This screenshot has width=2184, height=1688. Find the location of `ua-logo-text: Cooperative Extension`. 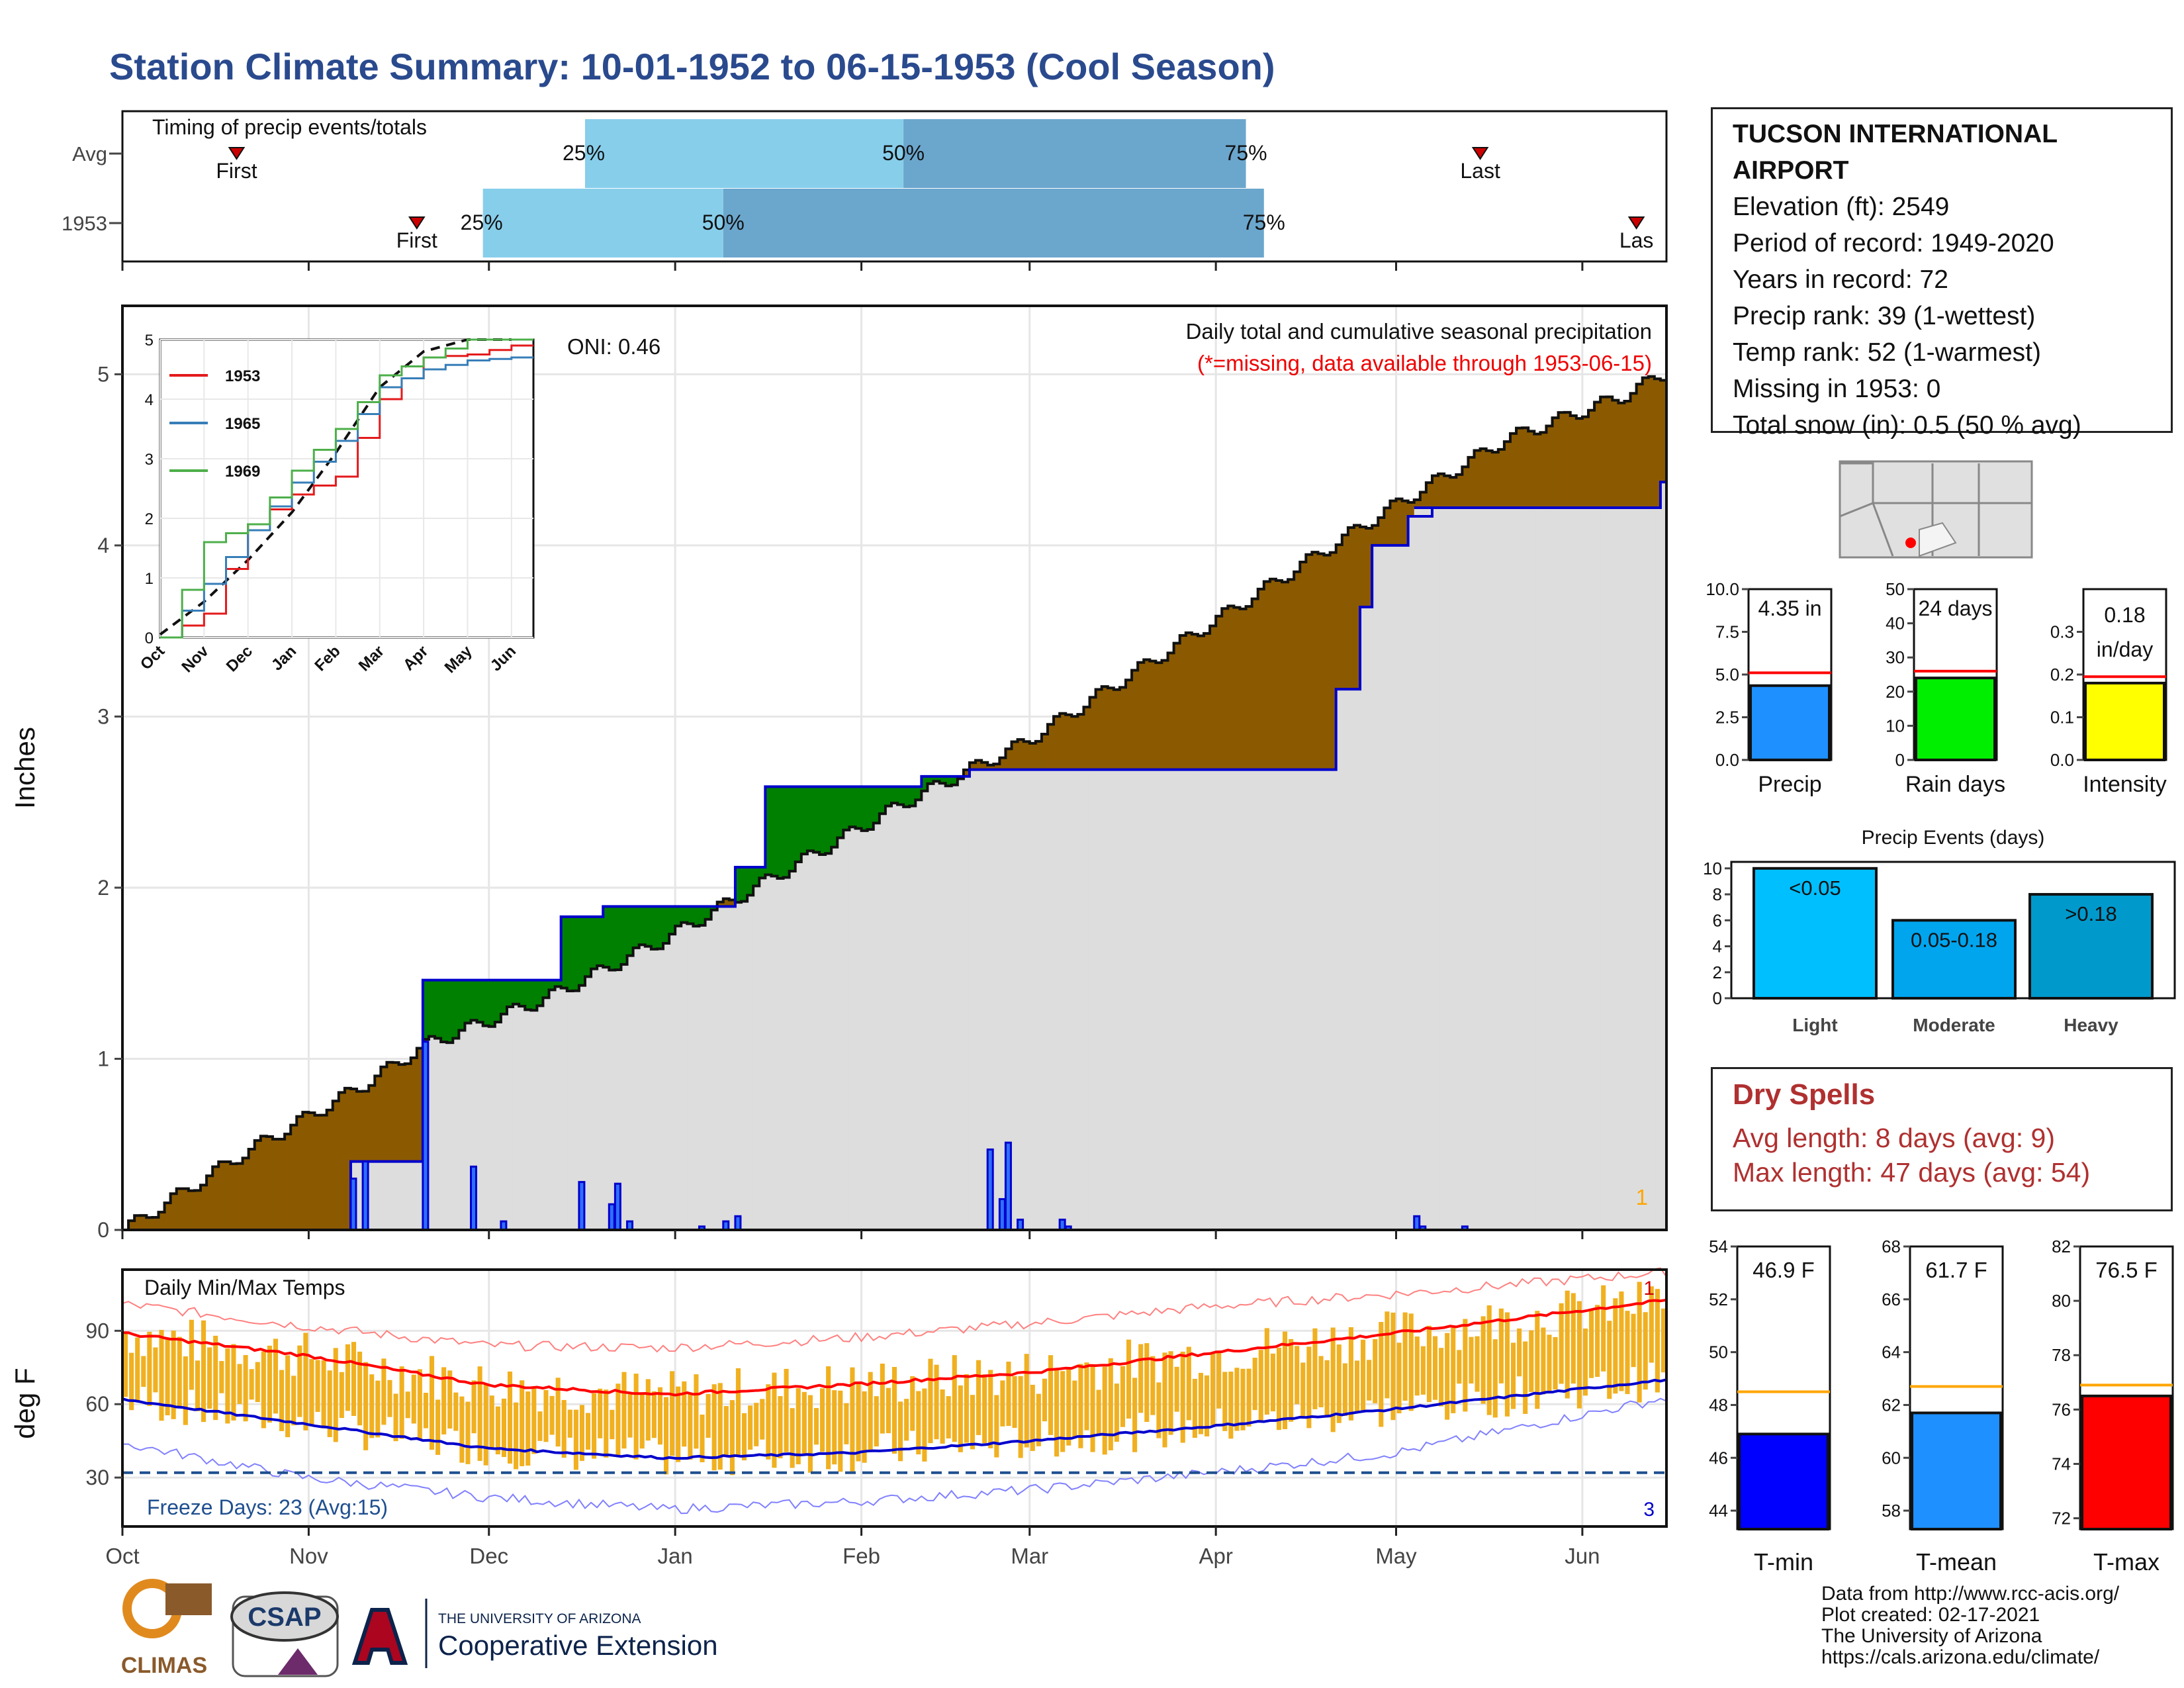

ua-logo-text: Cooperative Extension is located at coordinates (578, 1645).